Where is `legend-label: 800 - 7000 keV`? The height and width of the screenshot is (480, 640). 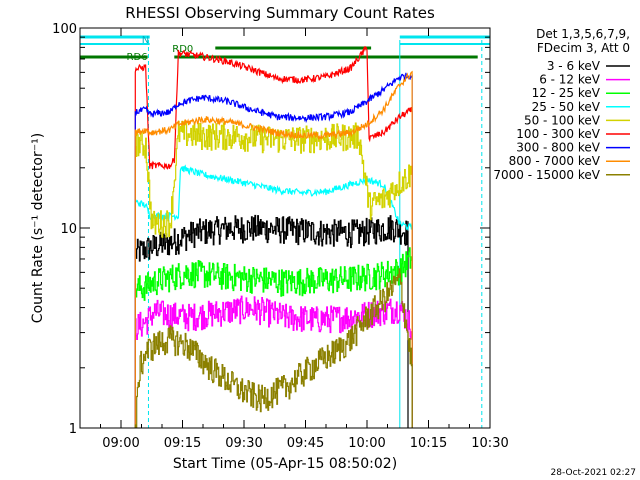 legend-label: 800 - 7000 keV is located at coordinates (555, 161).